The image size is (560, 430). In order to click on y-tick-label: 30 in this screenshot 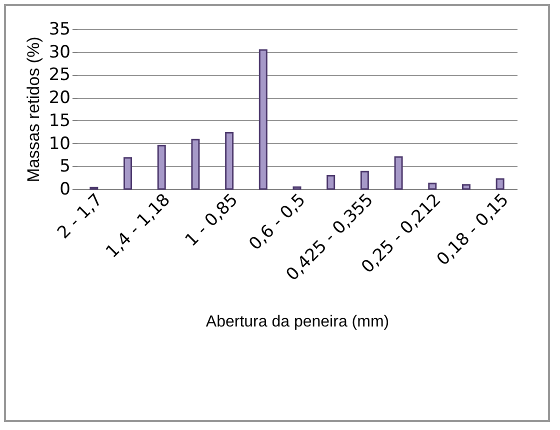, I will do `click(59, 52)`.